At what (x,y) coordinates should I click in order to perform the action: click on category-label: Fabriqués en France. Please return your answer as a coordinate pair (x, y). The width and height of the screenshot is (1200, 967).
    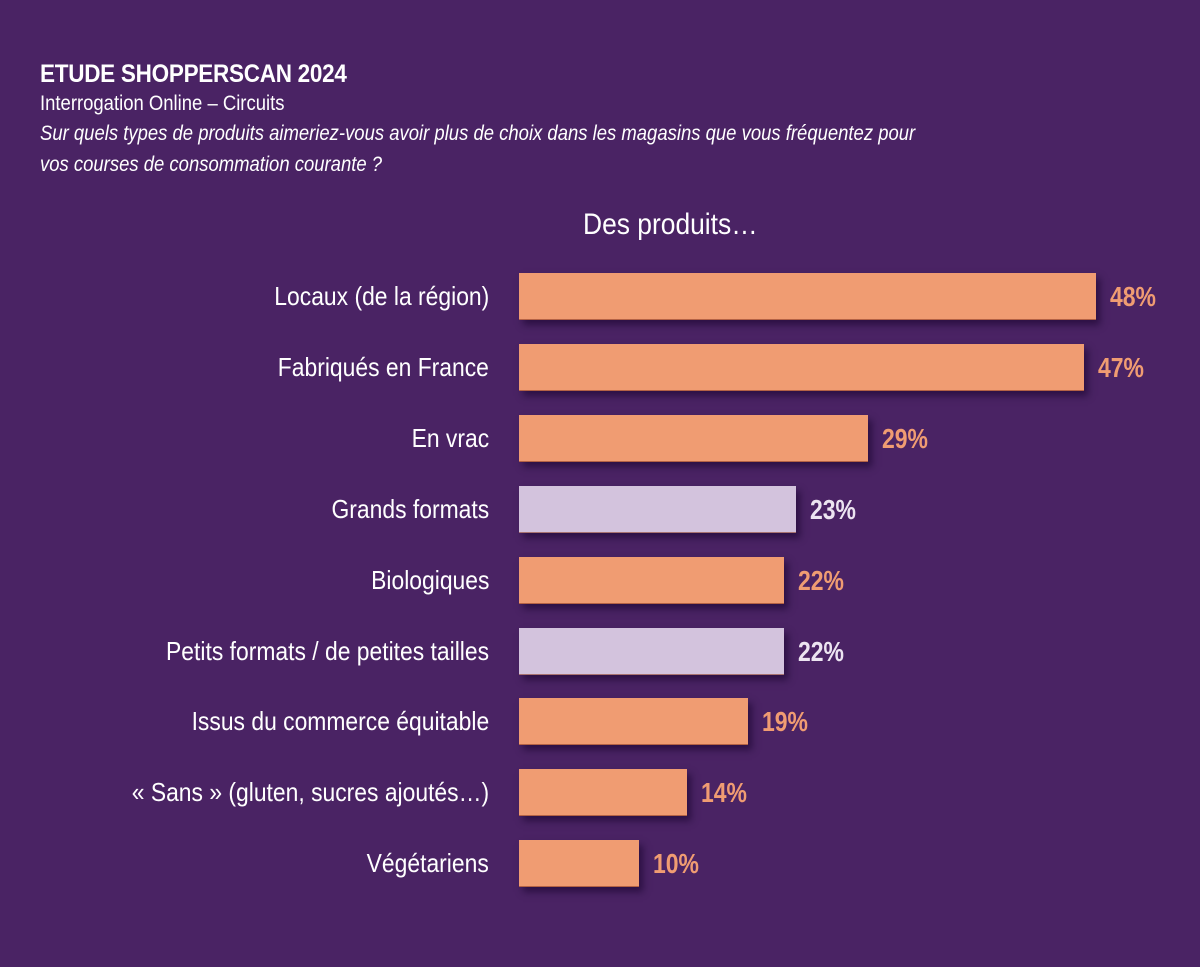
    Looking at the image, I should click on (383, 366).